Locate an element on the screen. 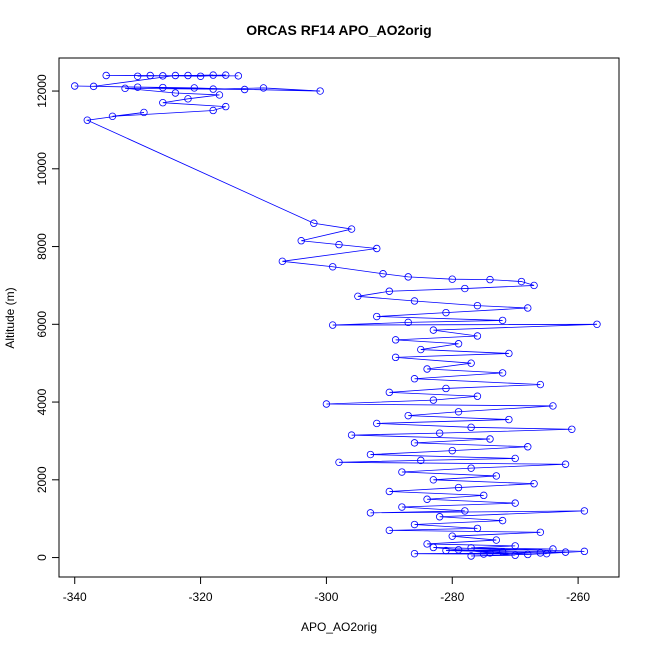 The image size is (650, 650). y-tick-label: 2000 is located at coordinates (42, 479).